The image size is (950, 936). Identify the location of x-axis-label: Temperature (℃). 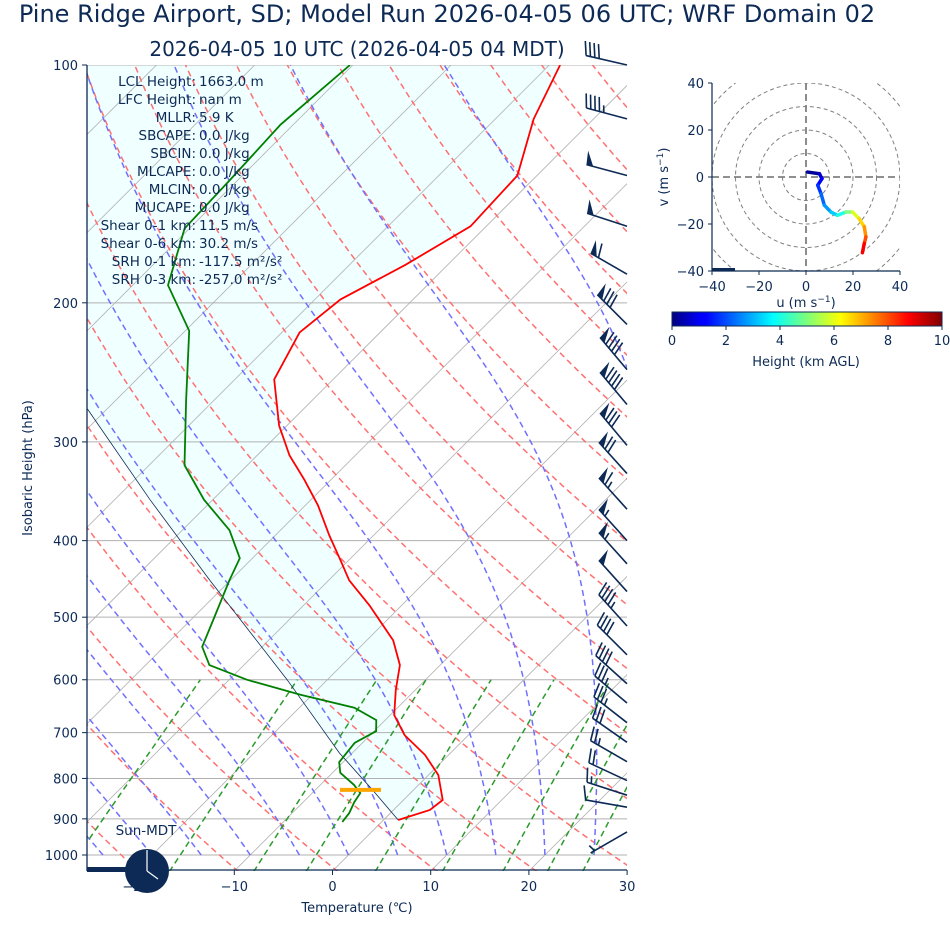
(356, 908).